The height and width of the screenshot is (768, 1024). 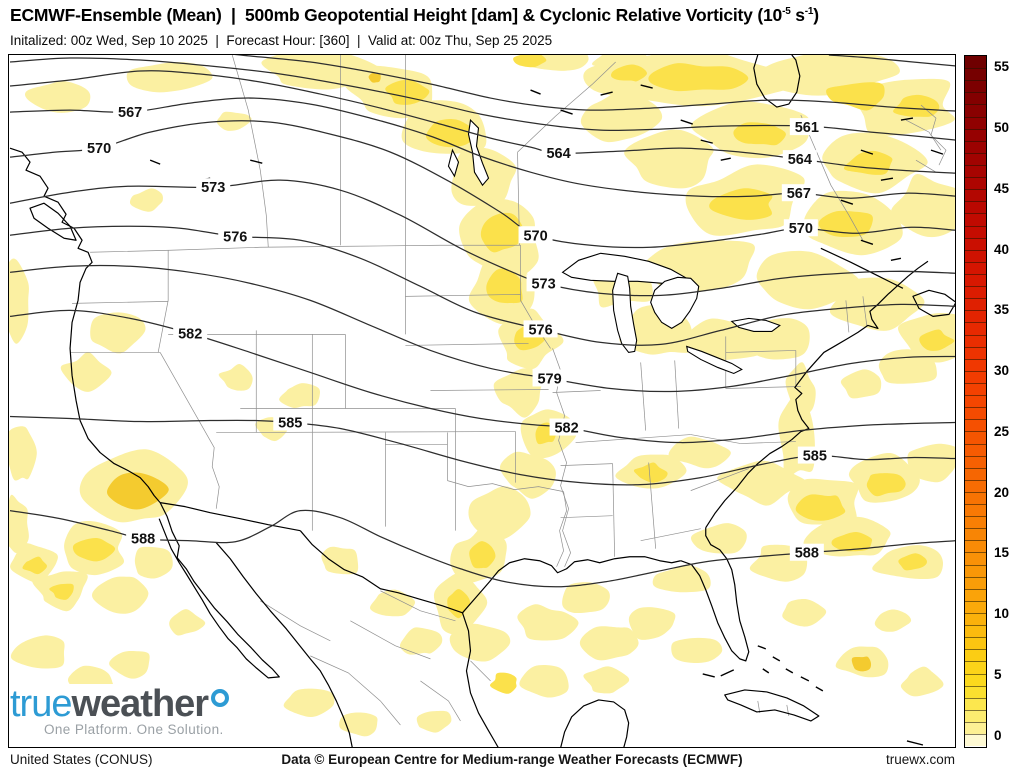 I want to click on contour-label-text: 588, so click(x=807, y=554).